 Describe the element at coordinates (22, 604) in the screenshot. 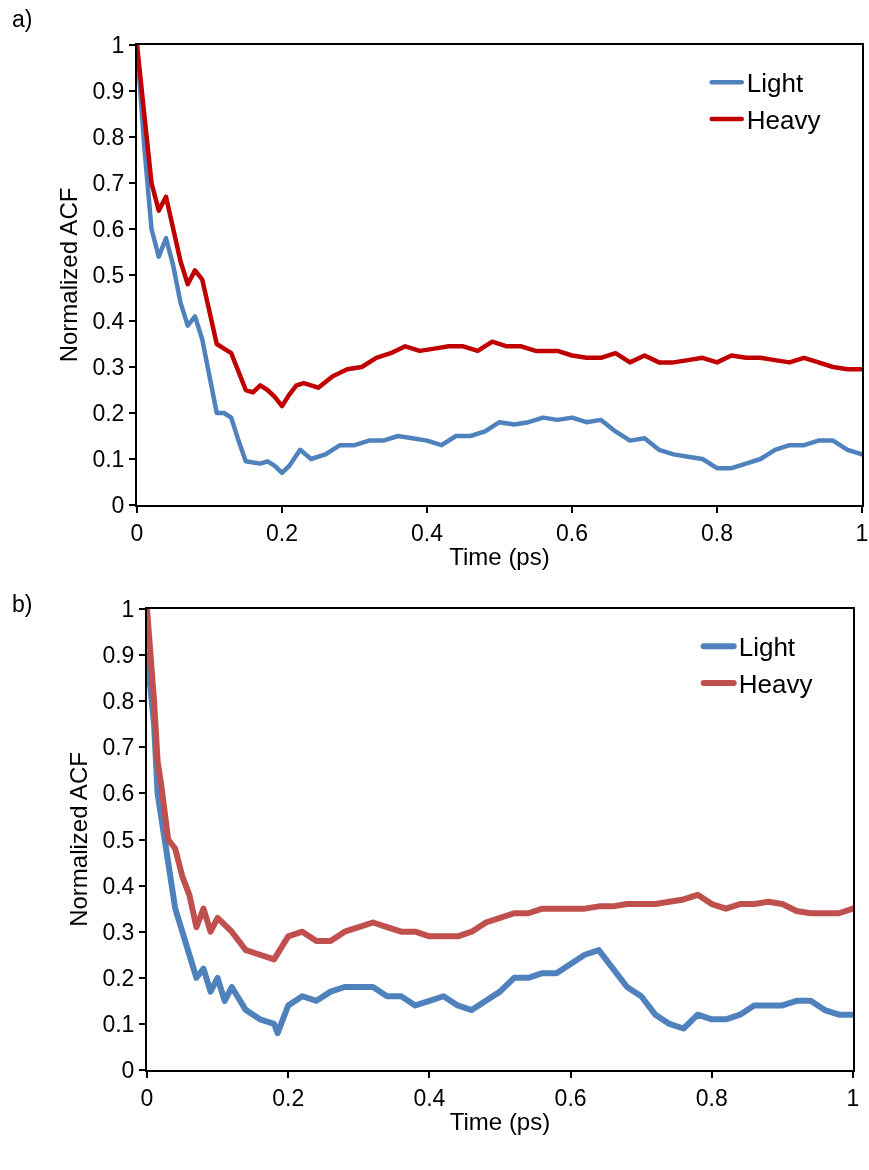

I see `text: b)` at that location.